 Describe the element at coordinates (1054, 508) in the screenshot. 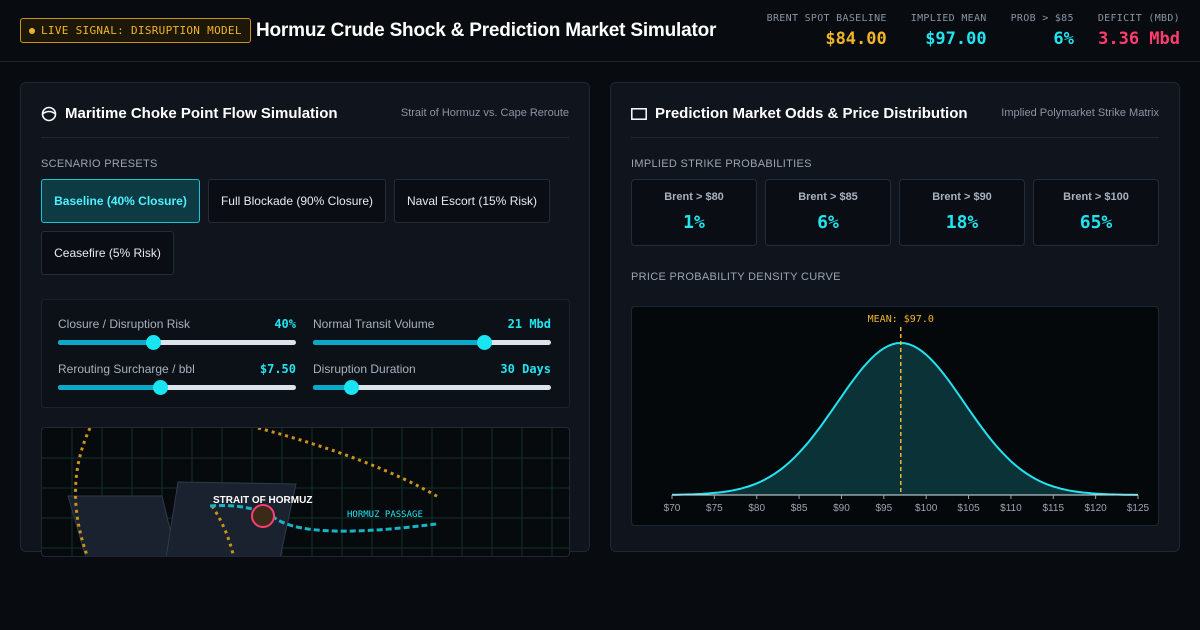

I see `x-tick-label: $115` at that location.